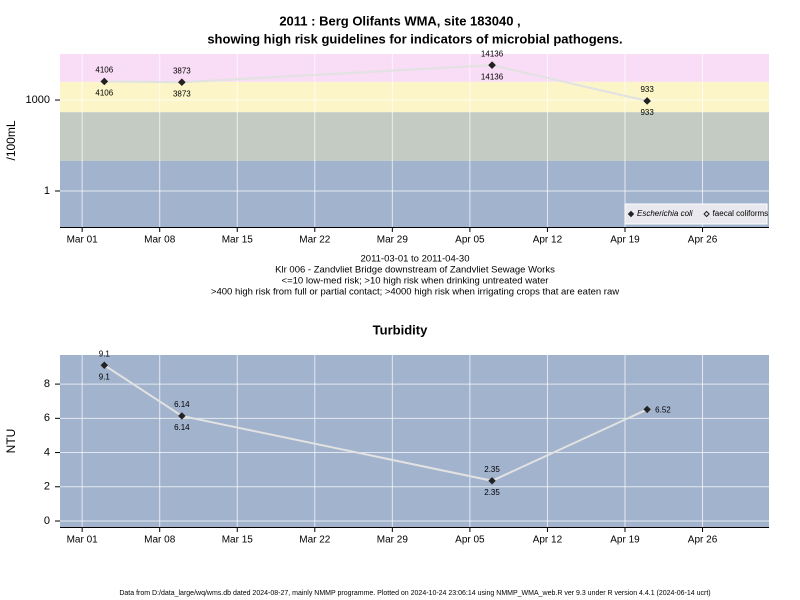  I want to click on y-tick-label: 4, so click(47, 452).